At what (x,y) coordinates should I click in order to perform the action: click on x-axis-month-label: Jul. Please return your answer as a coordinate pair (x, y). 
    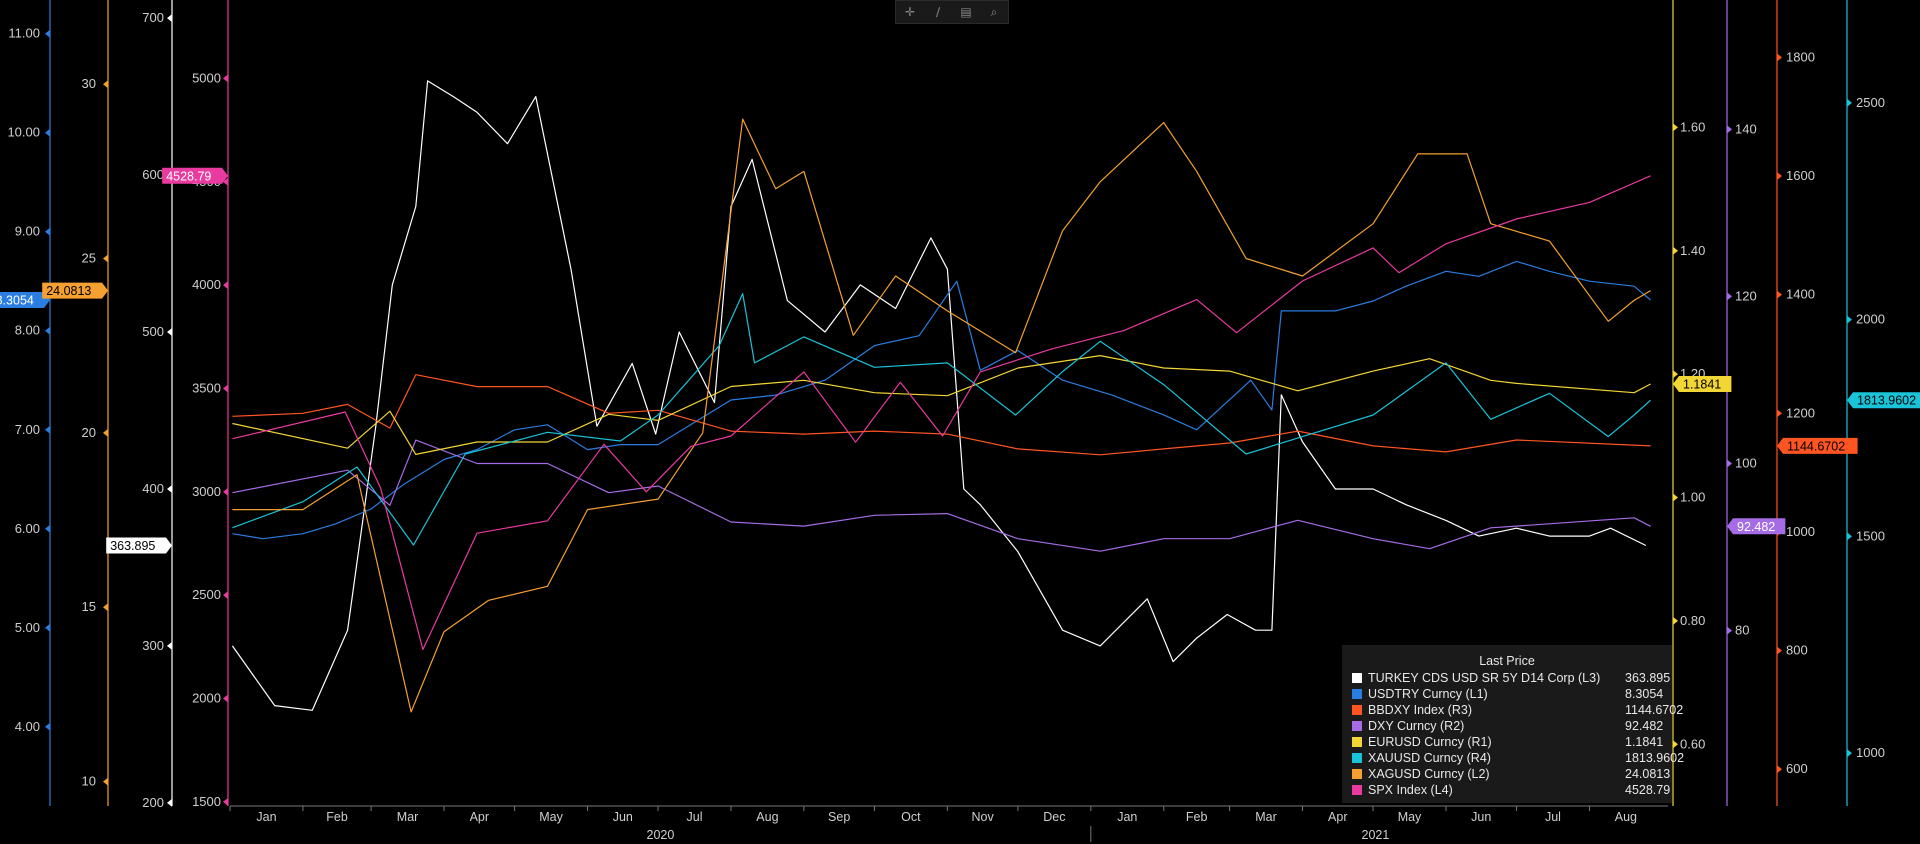
    Looking at the image, I should click on (695, 817).